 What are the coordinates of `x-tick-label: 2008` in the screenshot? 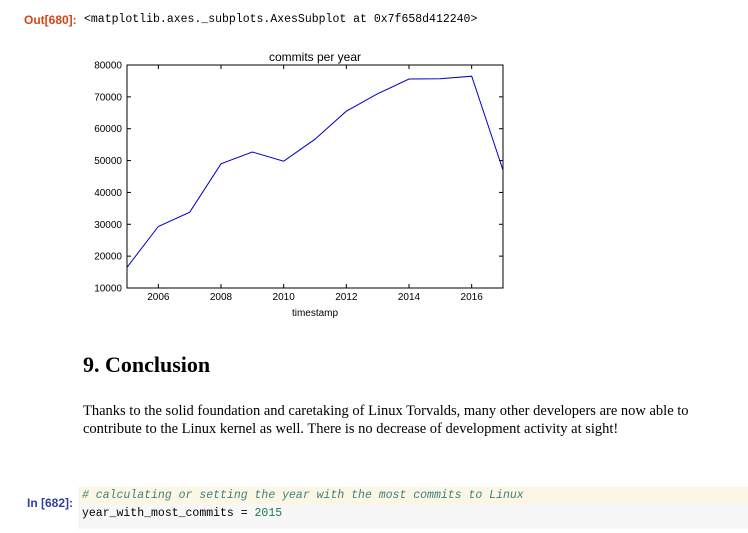 It's located at (221, 297).